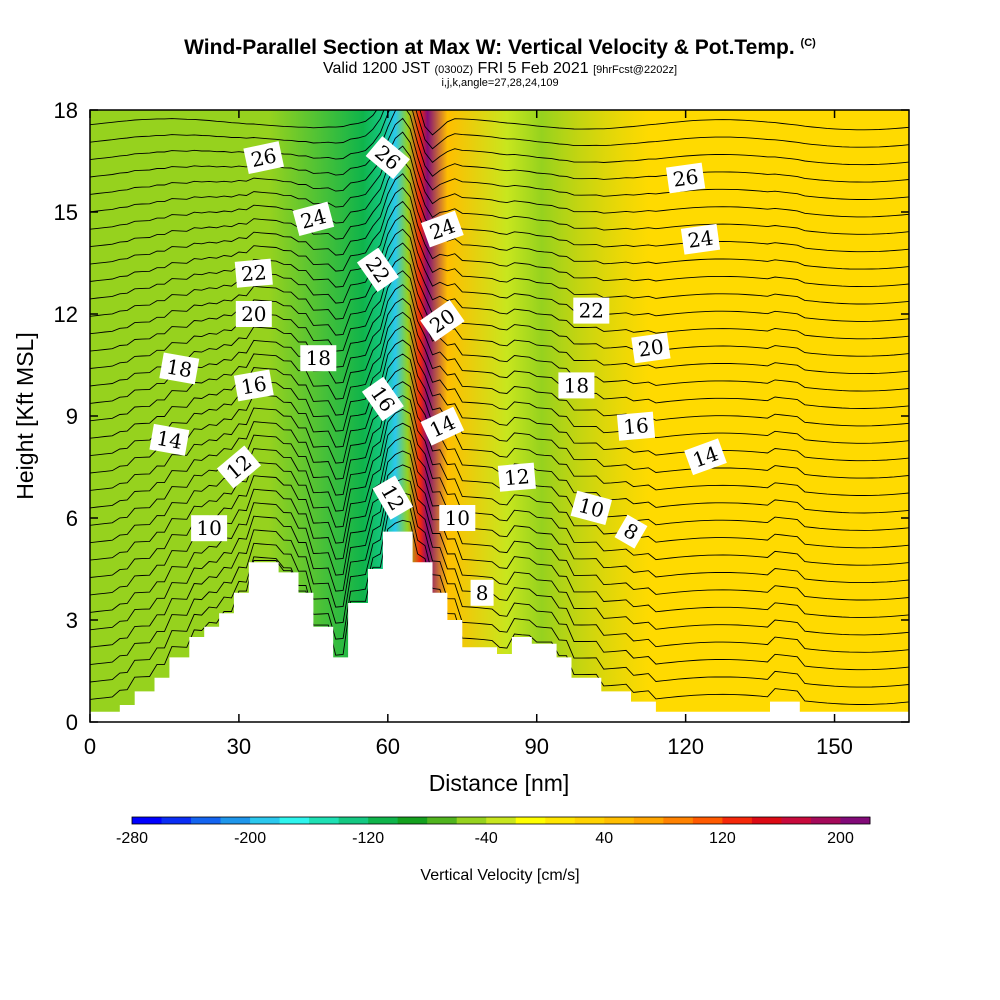  What do you see at coordinates (499, 783) in the screenshot?
I see `x-axis-label: Distance [nm]` at bounding box center [499, 783].